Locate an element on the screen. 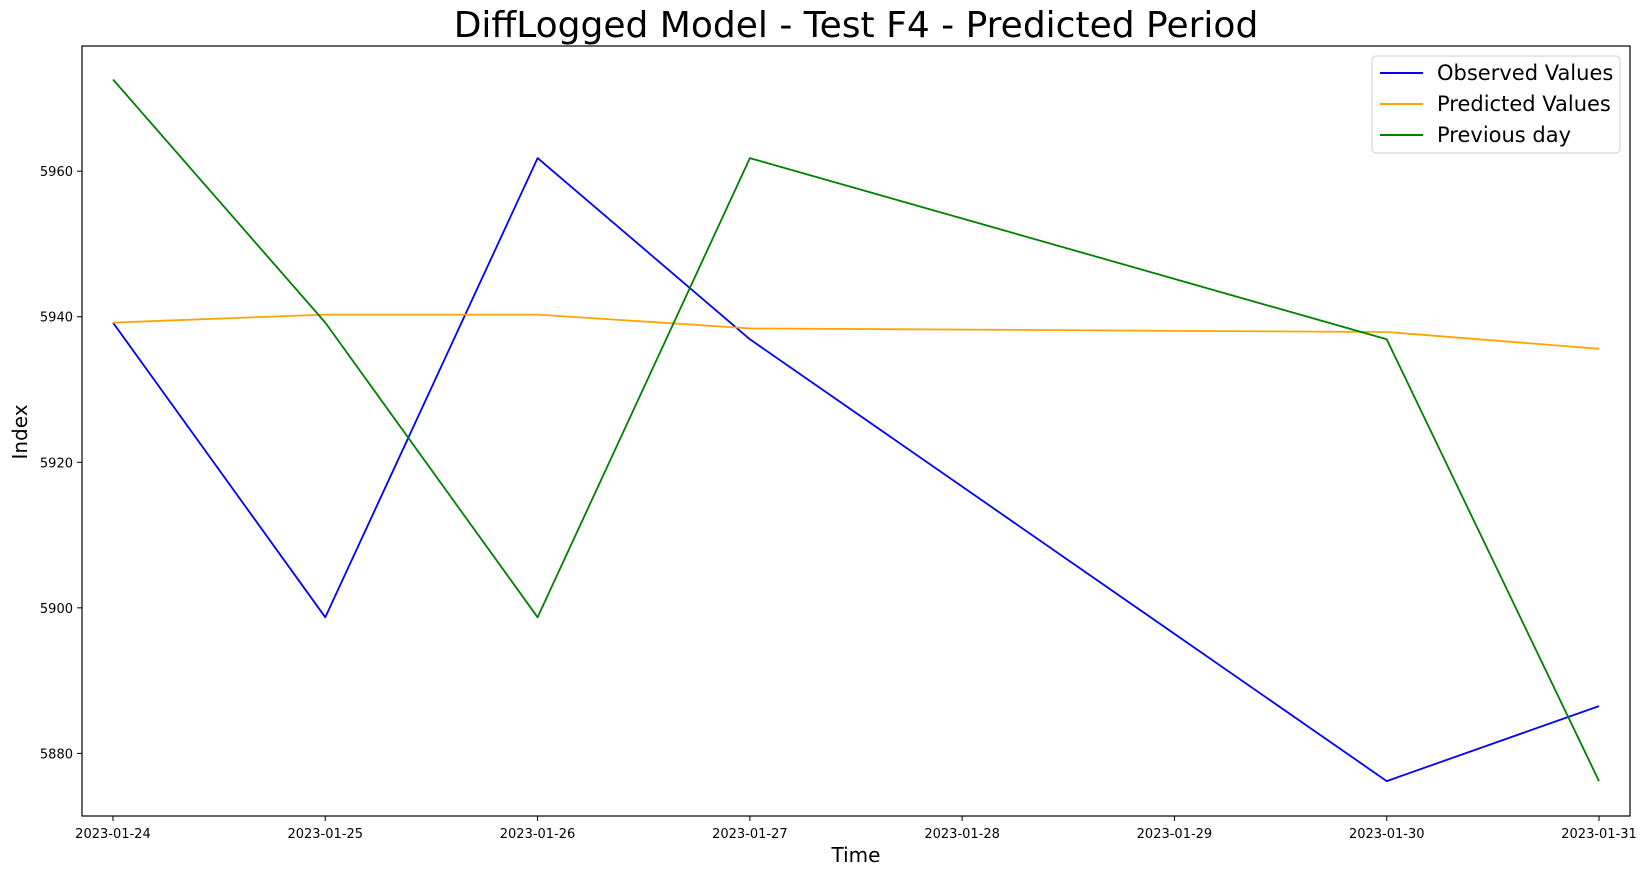 The height and width of the screenshot is (879, 1640). legend-label: Observed Values is located at coordinates (1525, 73).